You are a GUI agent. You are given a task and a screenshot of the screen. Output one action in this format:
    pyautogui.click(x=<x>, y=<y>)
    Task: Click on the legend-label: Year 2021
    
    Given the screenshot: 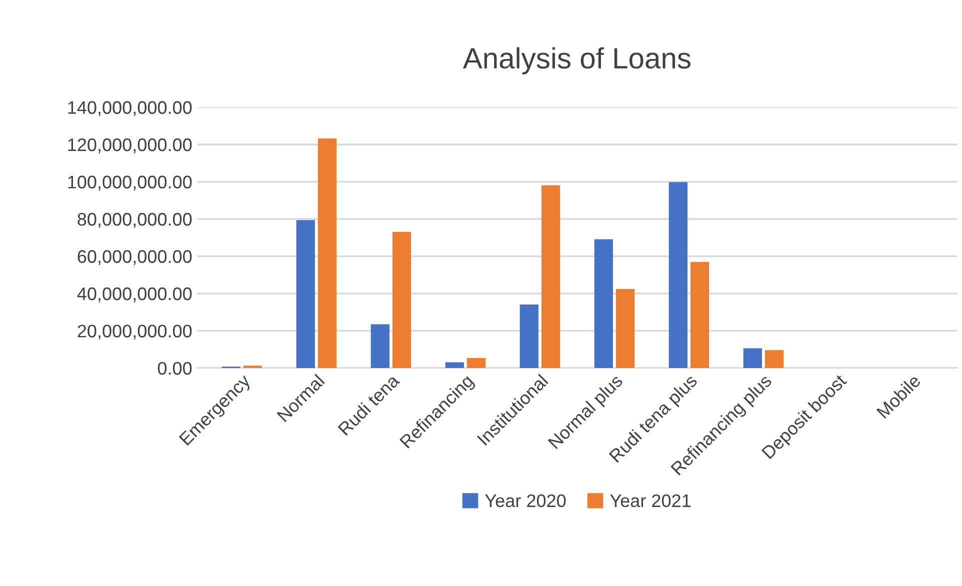 What is the action you would take?
    pyautogui.click(x=650, y=501)
    